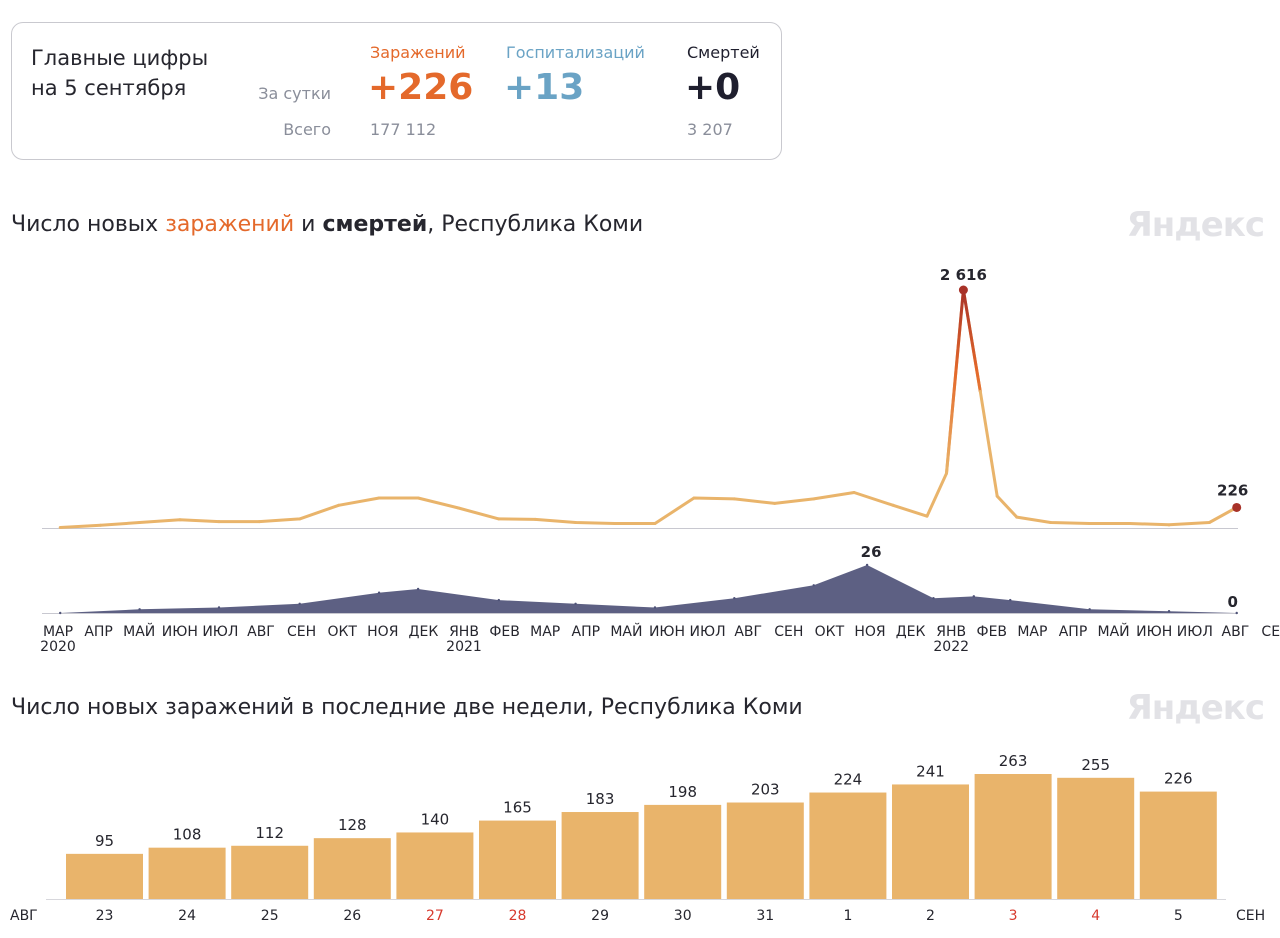  I want to click on x-tick-label: СЕН, so click(788, 632).